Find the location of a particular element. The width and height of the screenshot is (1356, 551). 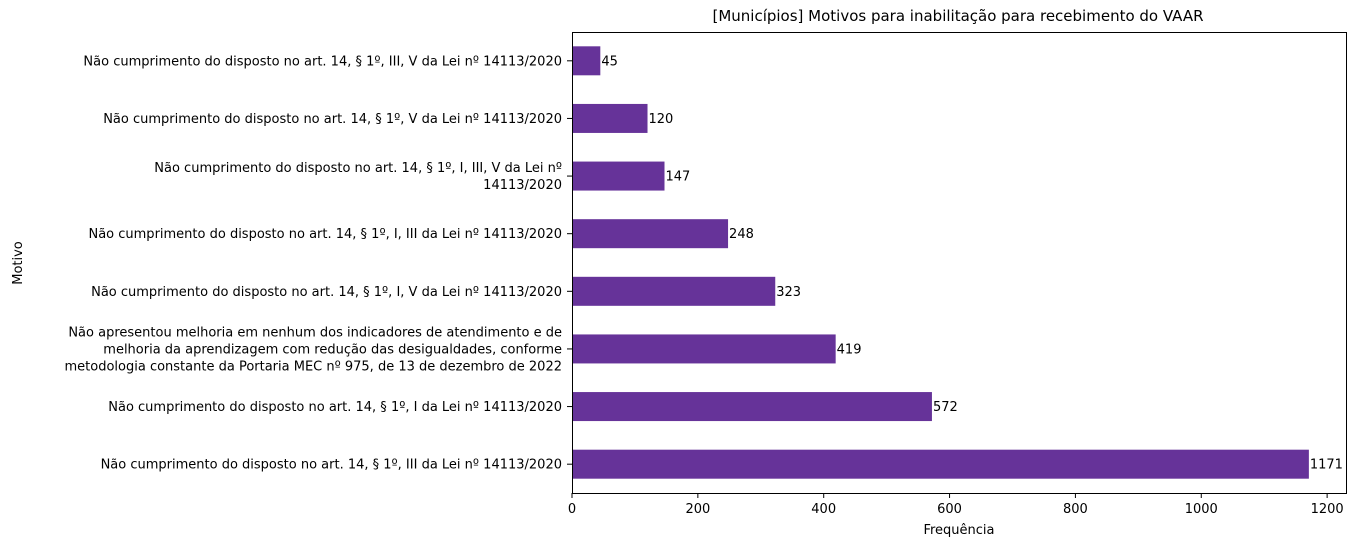

y-tick-label-line: 14113/2020 is located at coordinates (522, 185).